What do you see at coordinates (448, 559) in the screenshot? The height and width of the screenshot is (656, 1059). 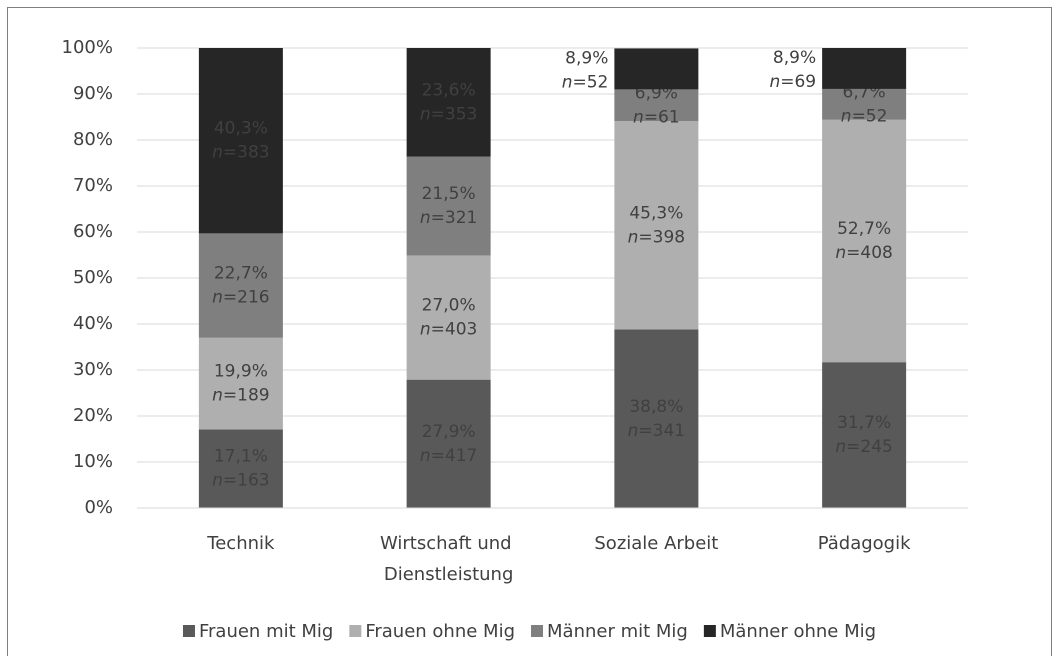 I see `x-tick-label: Wirtschaft und Dienstleistung` at bounding box center [448, 559].